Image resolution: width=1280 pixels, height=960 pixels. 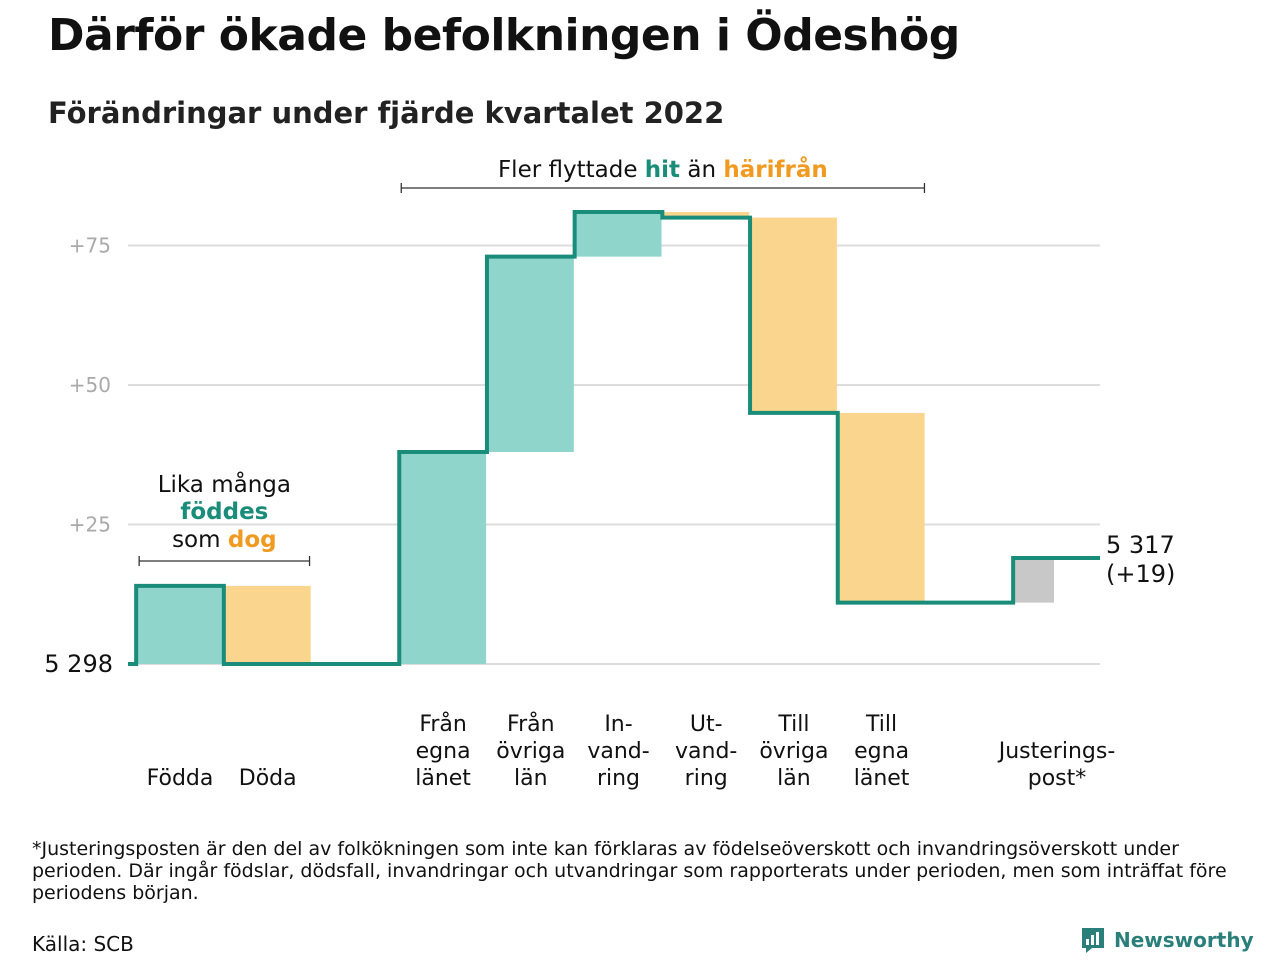 I want to click on category-label: Justerings-, so click(x=1056, y=751).